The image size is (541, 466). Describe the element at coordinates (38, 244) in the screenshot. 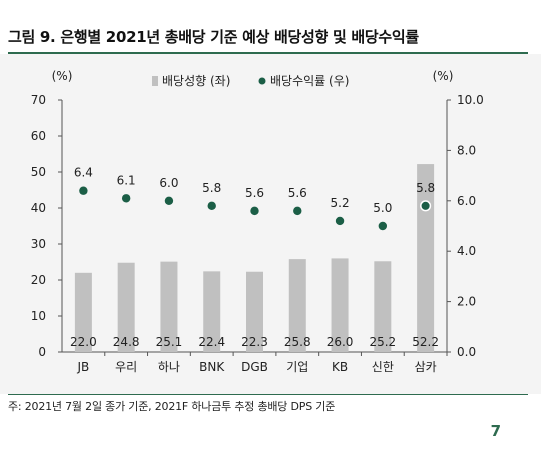

I see `left-axis-tick-label: 30` at that location.